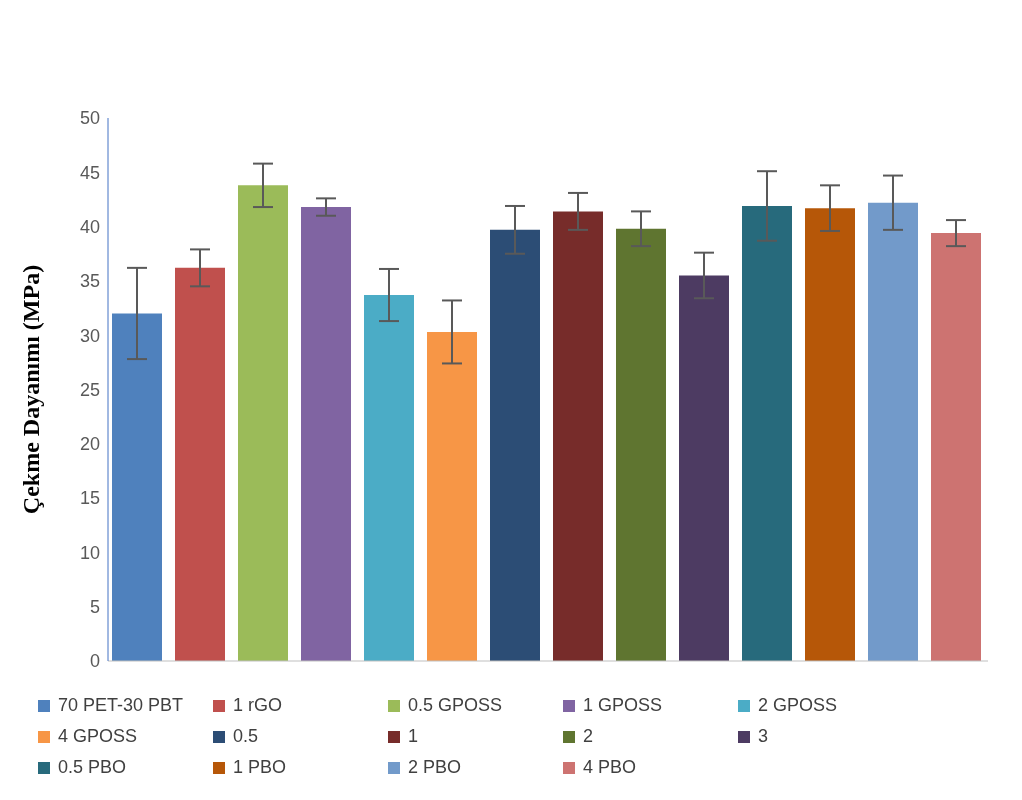 This screenshot has width=1022, height=800. I want to click on legend-label: 0.5 PBO, so click(92, 767).